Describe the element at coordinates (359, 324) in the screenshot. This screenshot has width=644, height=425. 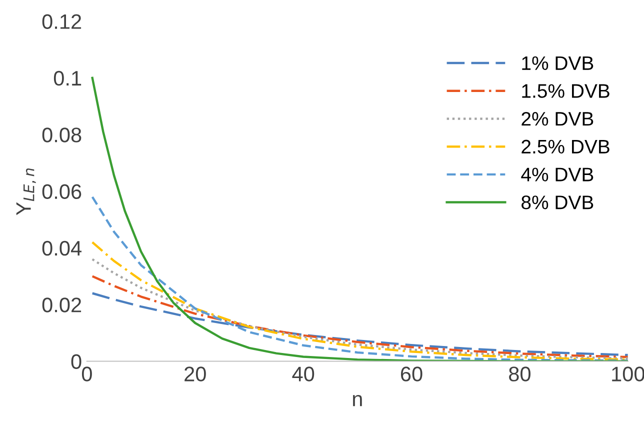
I see `line-series` at that location.